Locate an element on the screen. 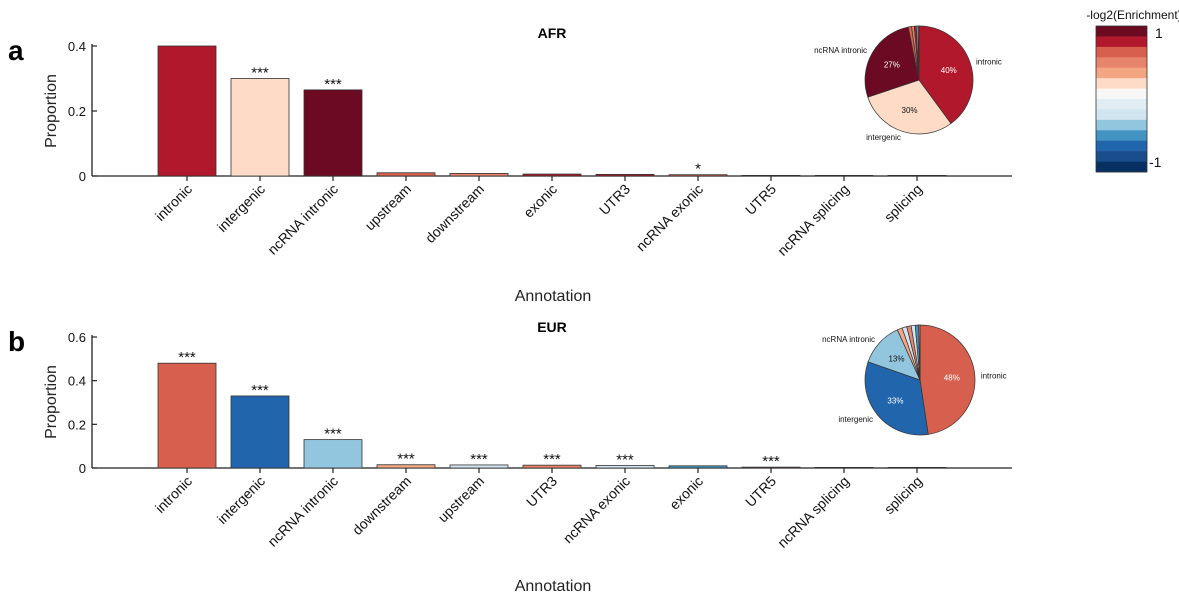 The width and height of the screenshot is (1179, 597). panel-letter-a: a is located at coordinates (16, 50).